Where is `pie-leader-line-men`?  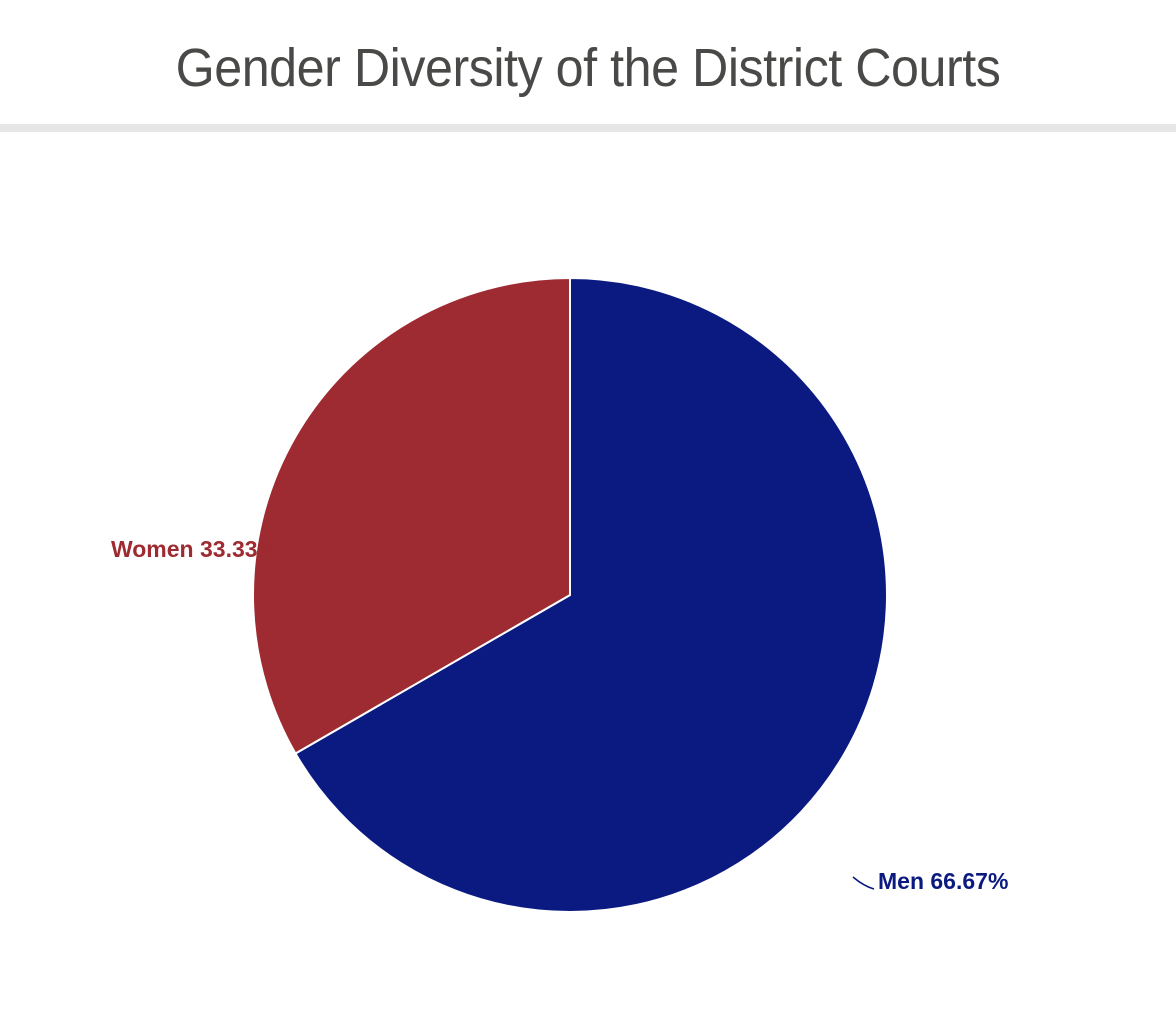 pie-leader-line-men is located at coordinates (863, 883).